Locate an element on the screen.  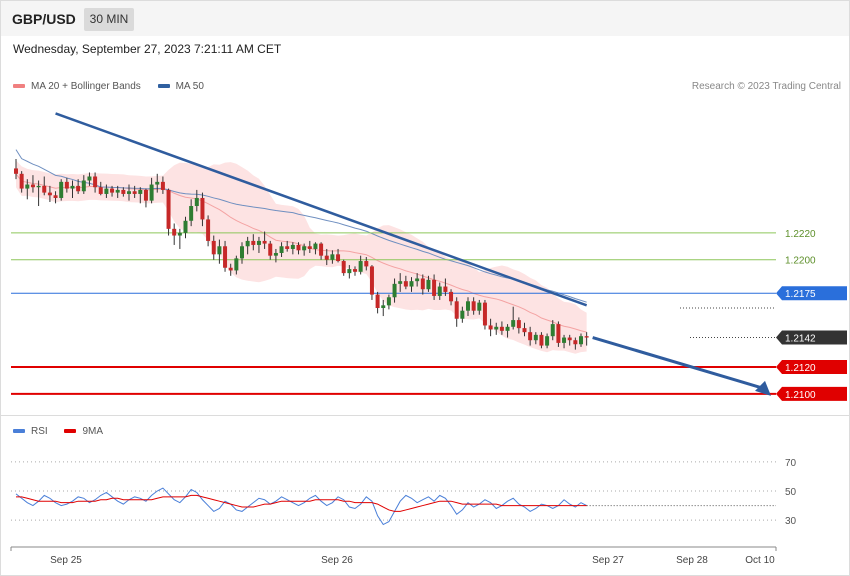
rsi-tick-50: 50 is located at coordinates (791, 492).